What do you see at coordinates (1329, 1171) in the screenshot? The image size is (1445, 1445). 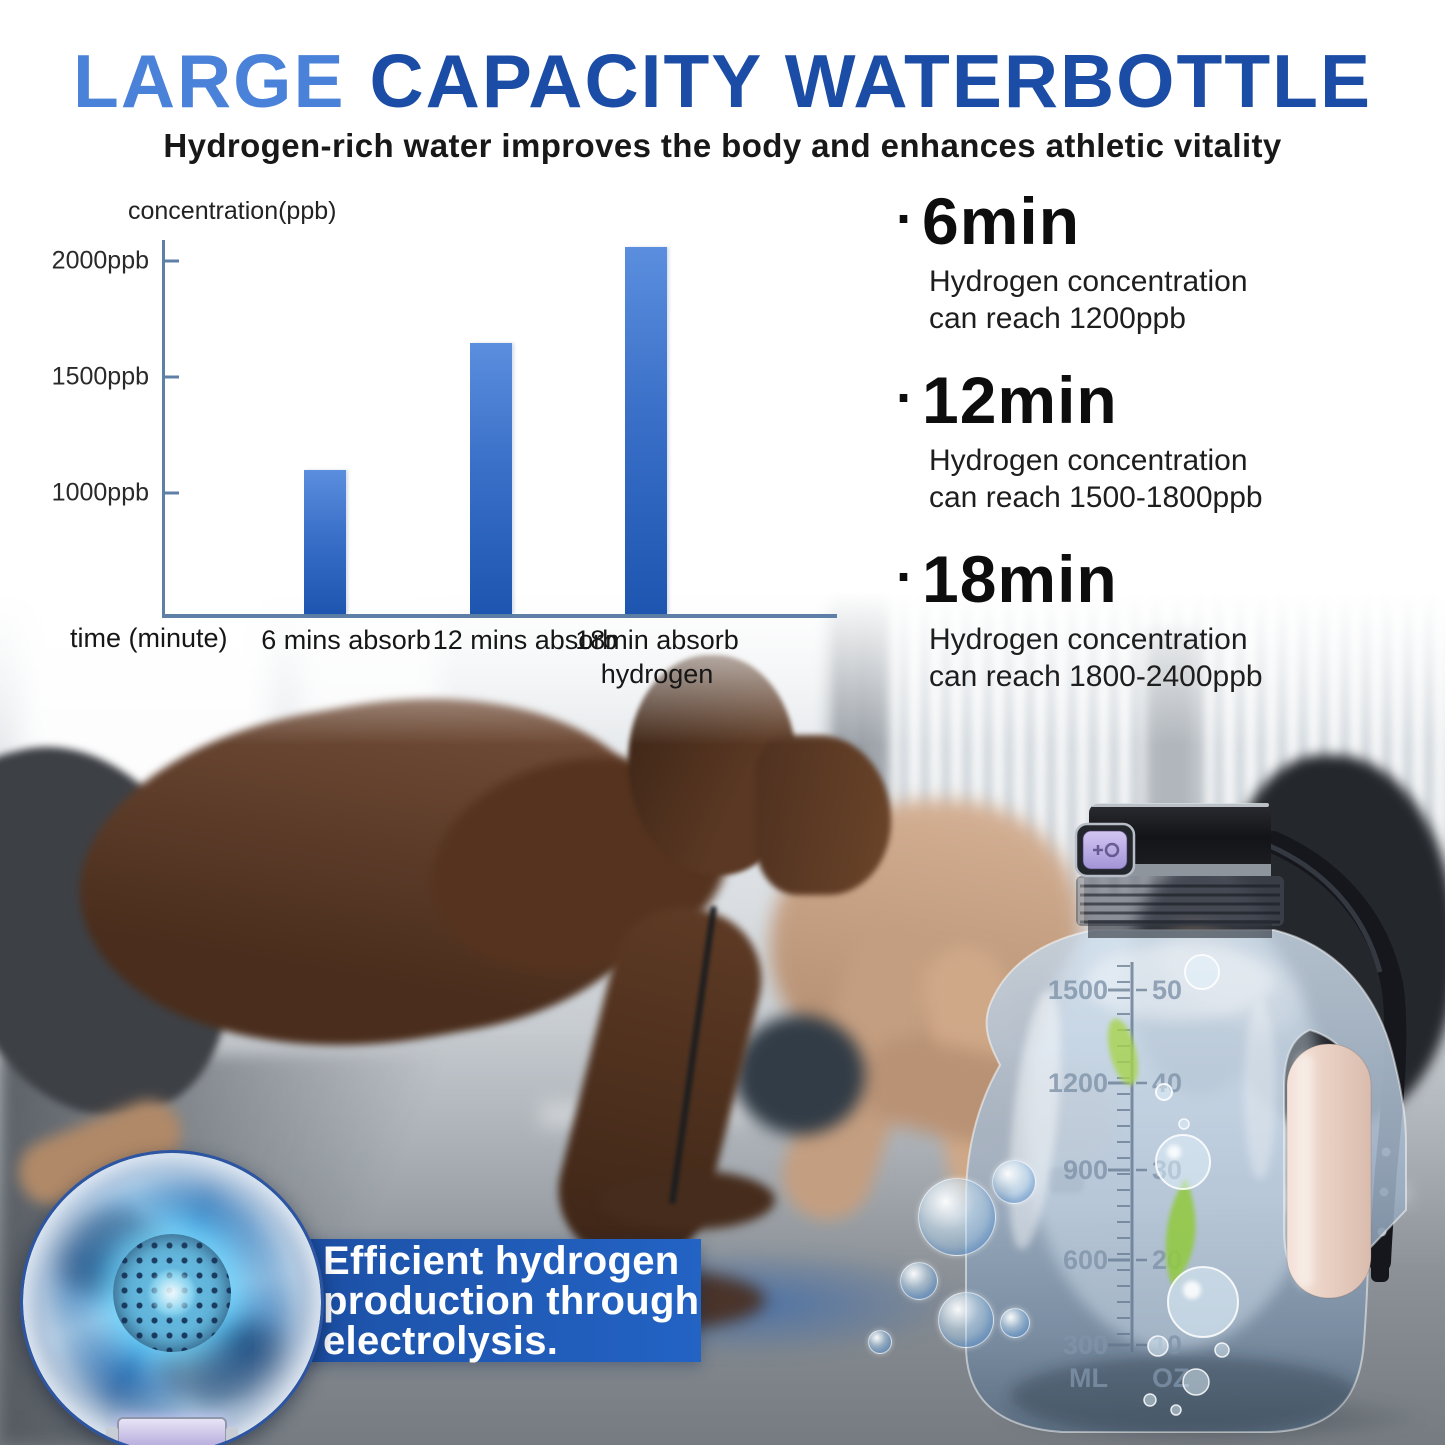 I see `handle-grip` at bounding box center [1329, 1171].